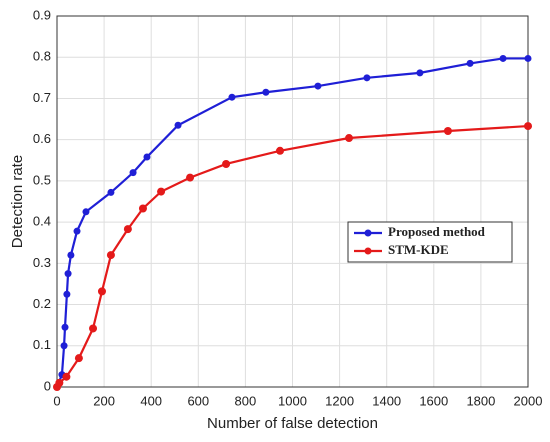 The width and height of the screenshot is (550, 442). I want to click on x-tick-label: 800, so click(246, 400).